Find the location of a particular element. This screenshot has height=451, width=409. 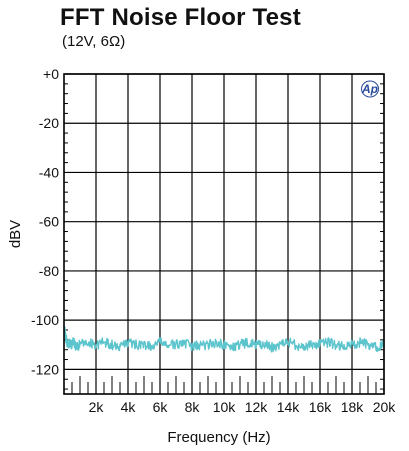

y-tick-label: -20 is located at coordinates (49, 123).